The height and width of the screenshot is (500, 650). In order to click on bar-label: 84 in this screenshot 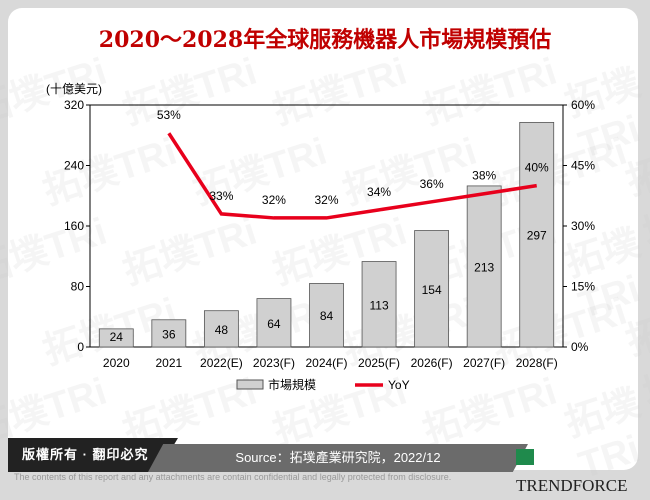, I will do `click(327, 316)`.